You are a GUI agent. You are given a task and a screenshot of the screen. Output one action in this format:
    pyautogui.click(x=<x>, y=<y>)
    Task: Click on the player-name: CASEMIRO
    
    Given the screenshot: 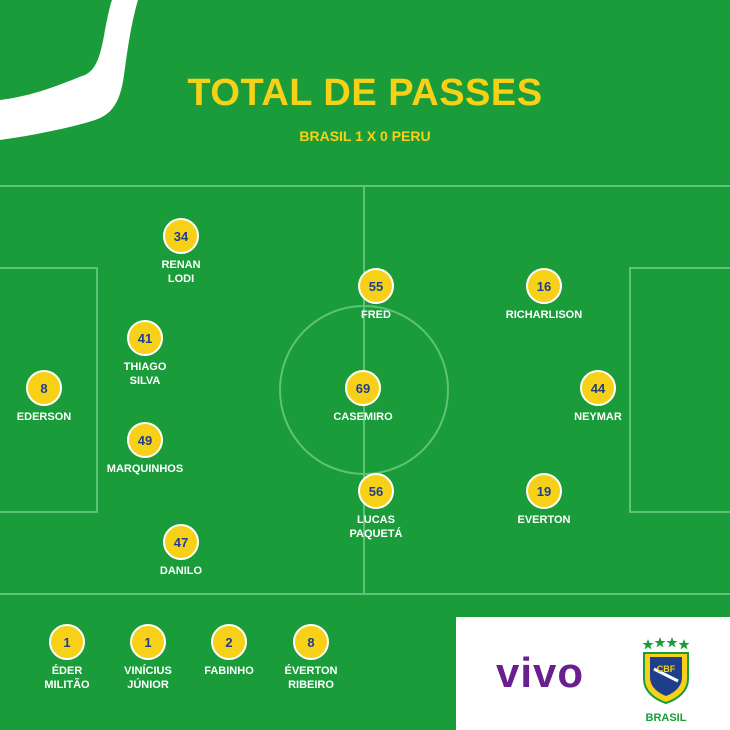 What is the action you would take?
    pyautogui.click(x=363, y=417)
    